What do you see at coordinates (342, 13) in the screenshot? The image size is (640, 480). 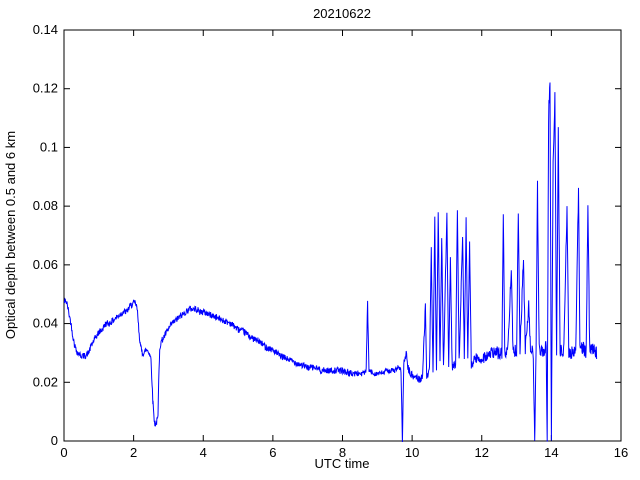 I see `chart-title: 20210622` at bounding box center [342, 13].